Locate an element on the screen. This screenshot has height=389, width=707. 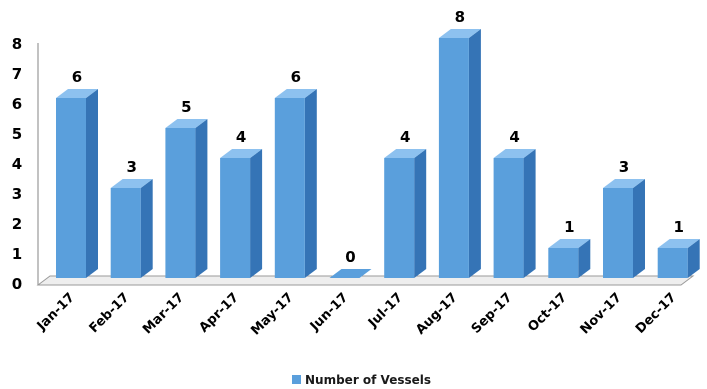
y-tick-labels: 0 1 2 3 4 5 6 7 8 is located at coordinates (17, 164).